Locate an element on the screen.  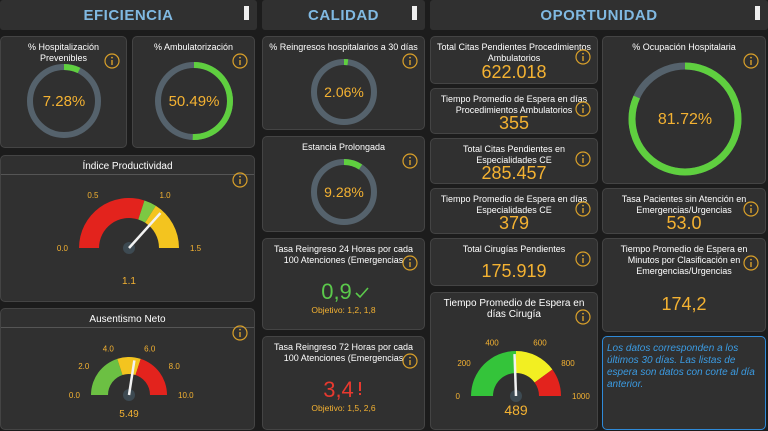
ring-gauge: 9.28% is located at coordinates (344, 192).